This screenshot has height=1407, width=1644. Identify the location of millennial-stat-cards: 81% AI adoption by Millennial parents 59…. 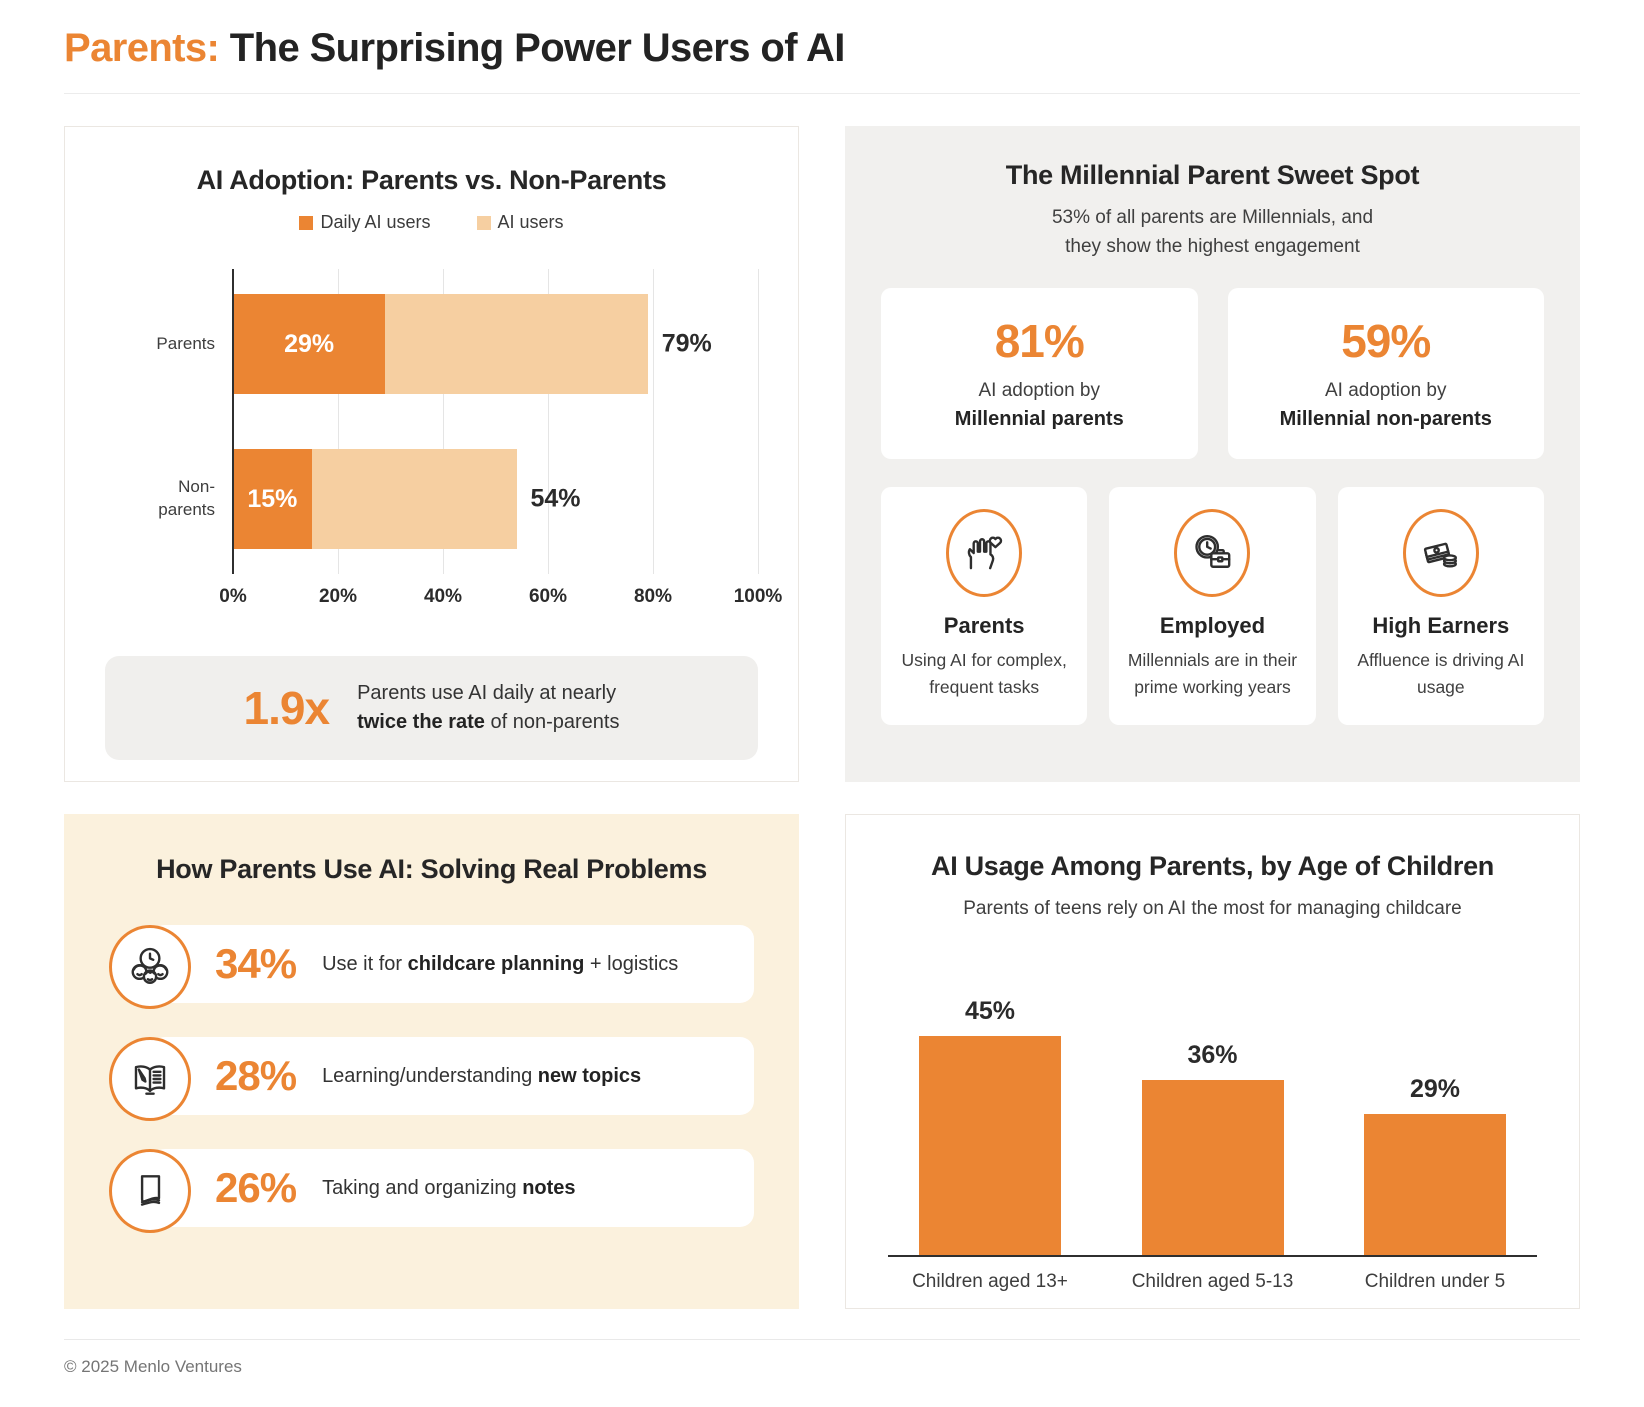
(1212, 373).